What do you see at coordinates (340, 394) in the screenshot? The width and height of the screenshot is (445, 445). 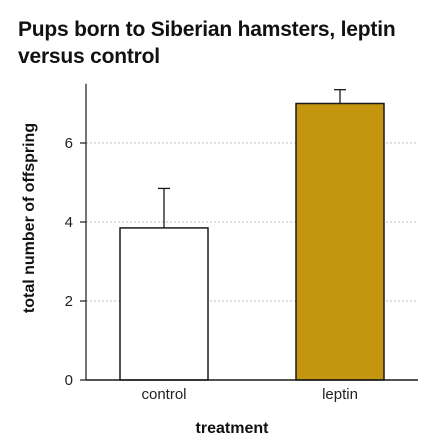 I see `x-tick-label-leptin: leptin` at bounding box center [340, 394].